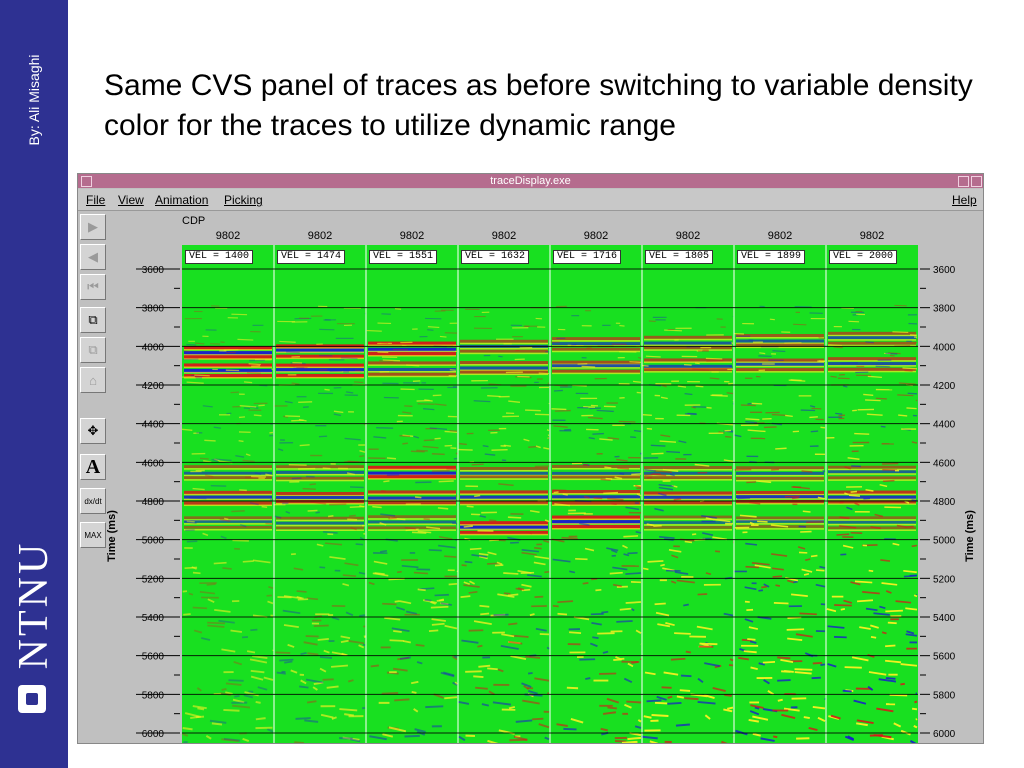 The image size is (1024, 768). I want to click on left-axis-title: Time (ms), so click(111, 536).